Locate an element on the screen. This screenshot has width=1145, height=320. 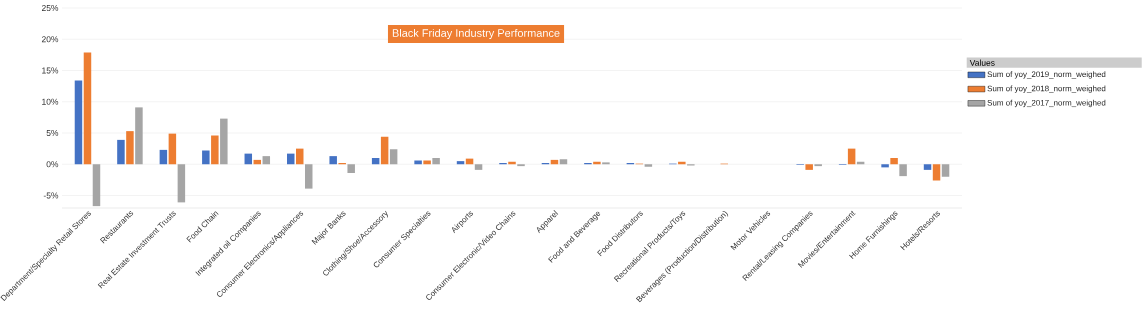
y-tick-label: 25% is located at coordinates (50, 8).